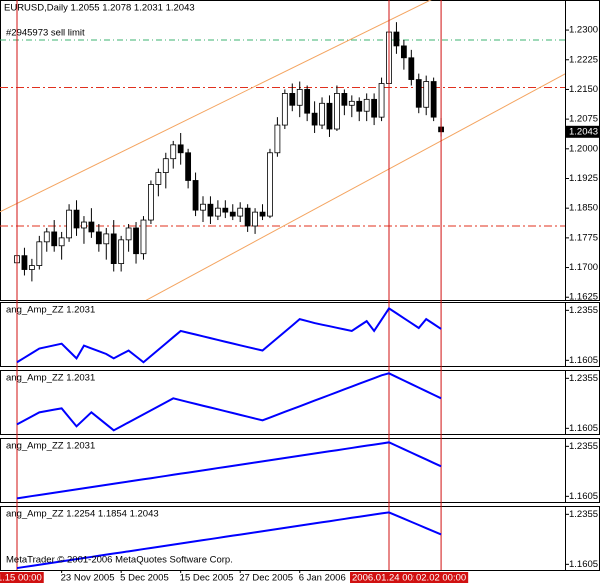 This screenshot has height=583, width=600. Describe the element at coordinates (322, 578) in the screenshot. I see `x-tick-label: 6 Jan 2006` at that location.